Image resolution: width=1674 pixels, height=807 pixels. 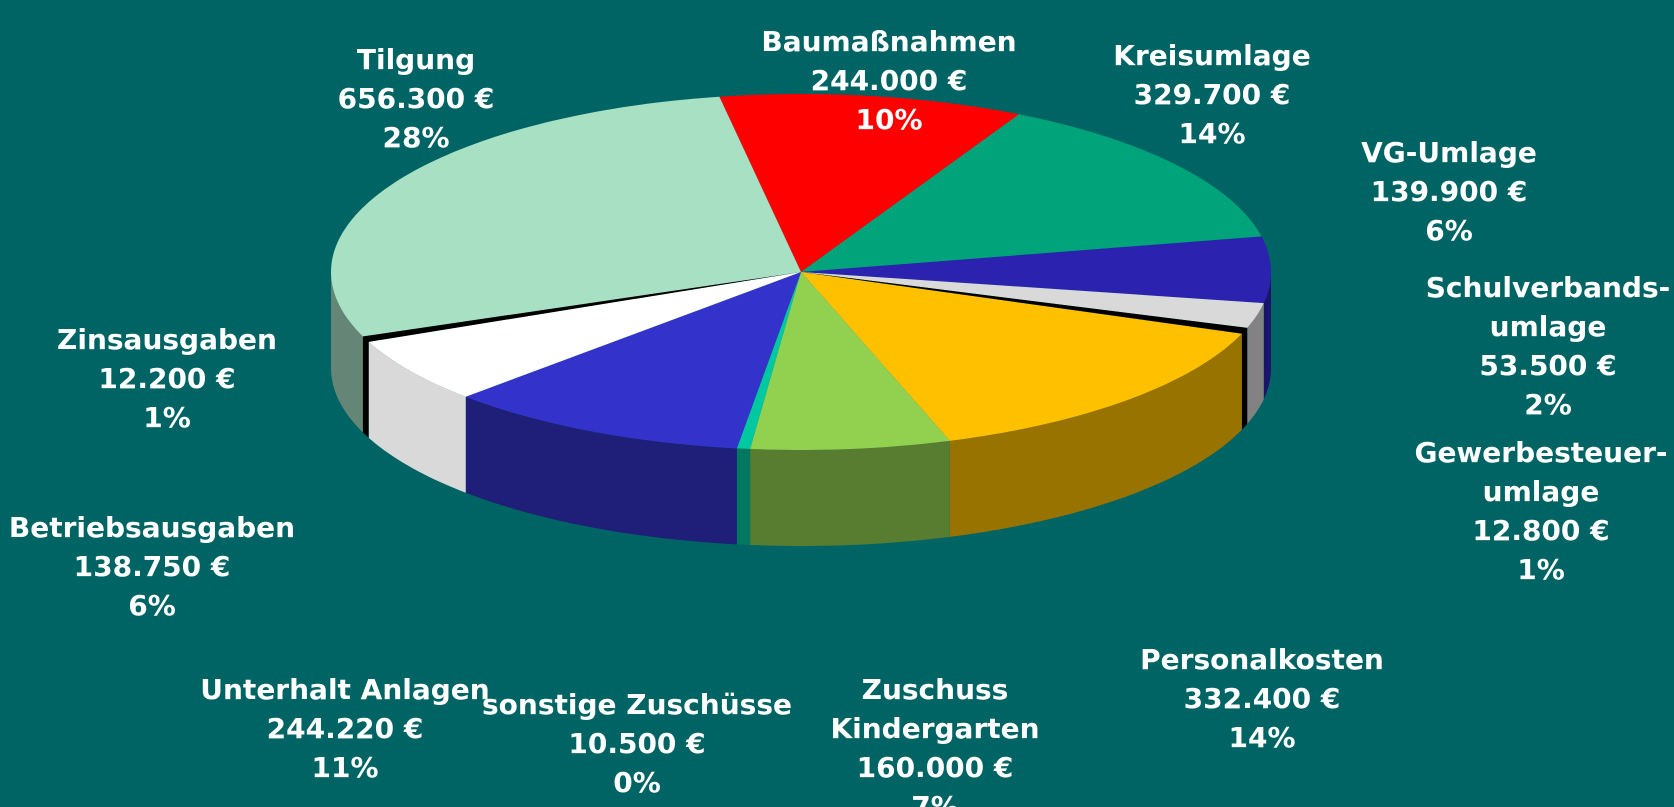 What do you see at coordinates (416, 137) in the screenshot?
I see `label-percent: 28%` at bounding box center [416, 137].